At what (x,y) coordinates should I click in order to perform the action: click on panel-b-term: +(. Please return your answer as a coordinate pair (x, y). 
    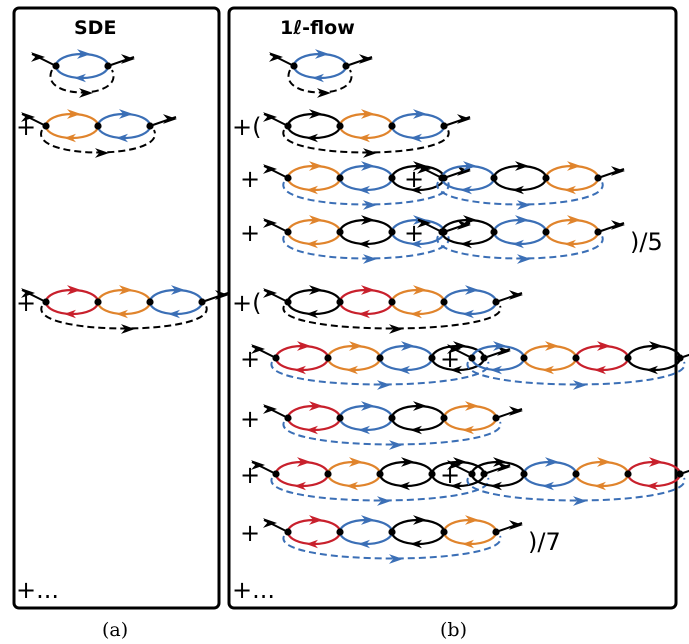
    Looking at the image, I should click on (351, 133).